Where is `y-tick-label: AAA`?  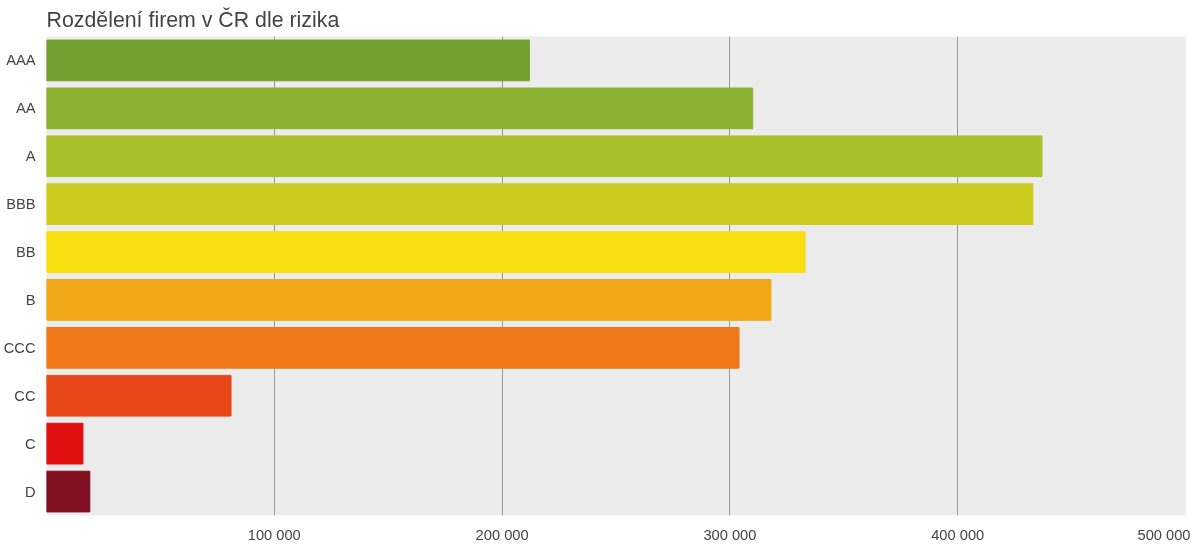 y-tick-label: AAA is located at coordinates (21, 60).